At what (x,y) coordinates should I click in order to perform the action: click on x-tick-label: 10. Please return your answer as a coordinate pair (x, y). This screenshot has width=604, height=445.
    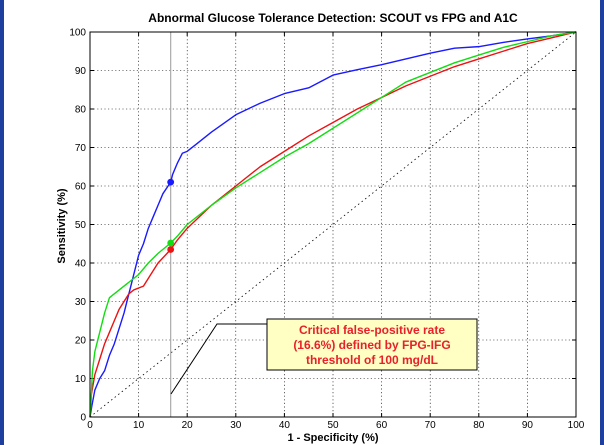
    Looking at the image, I should click on (139, 425).